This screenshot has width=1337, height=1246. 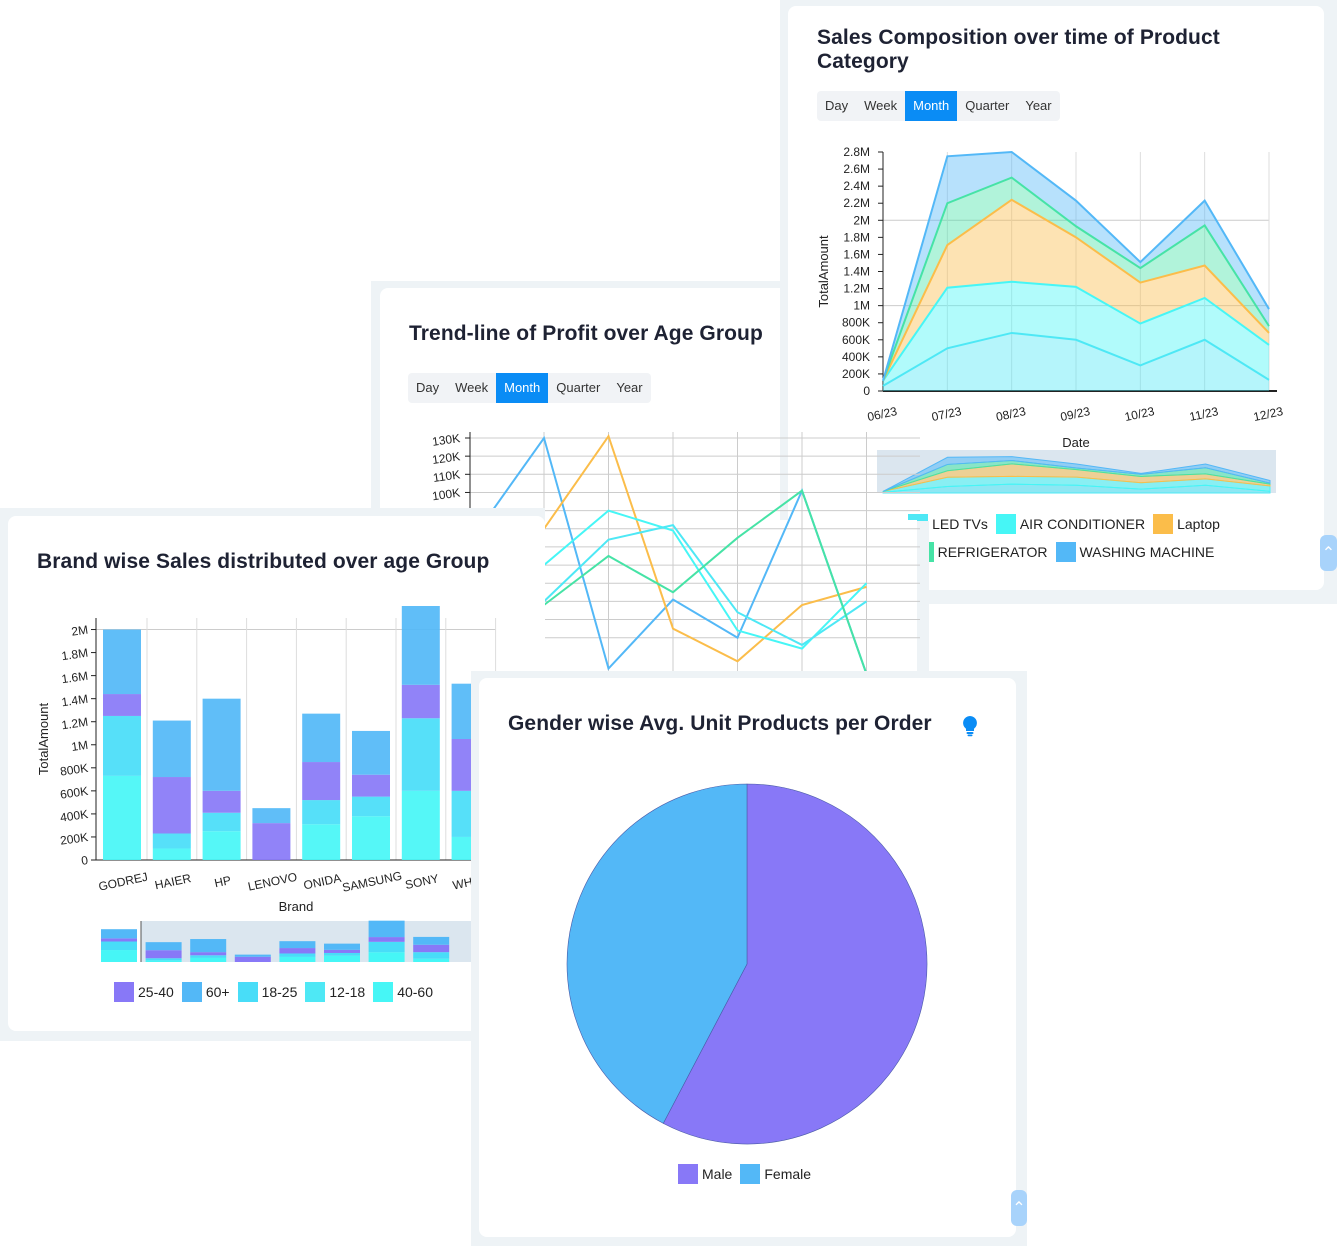 I want to click on legend-label: 40-60, so click(x=415, y=992).